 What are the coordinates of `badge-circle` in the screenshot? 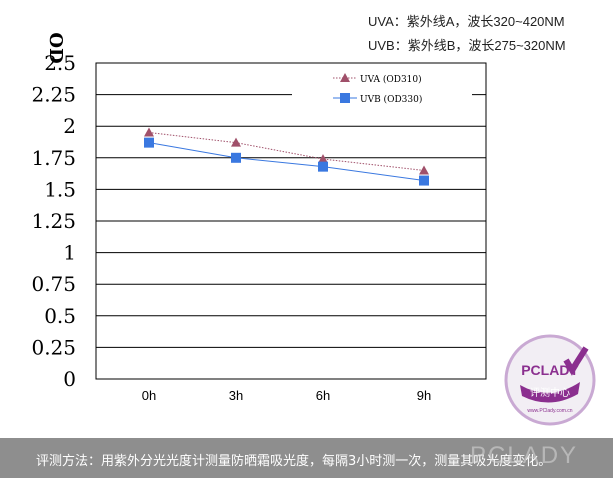 It's located at (550, 380).